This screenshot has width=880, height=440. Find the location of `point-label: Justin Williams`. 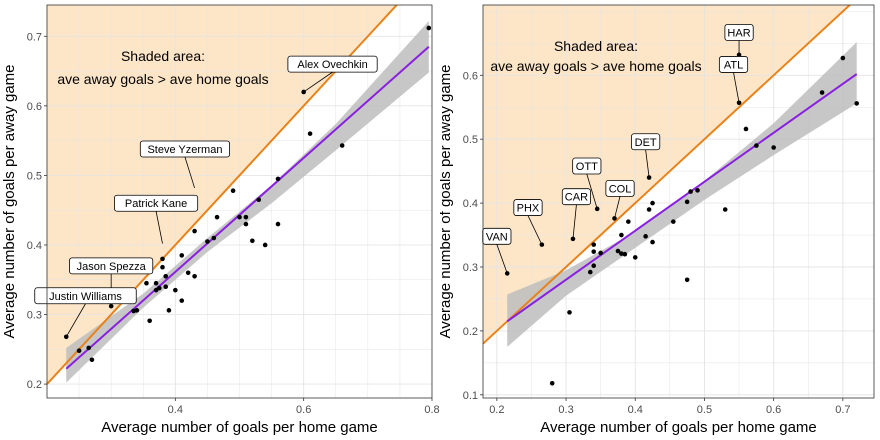

point-label: Justin Williams is located at coordinates (85, 297).